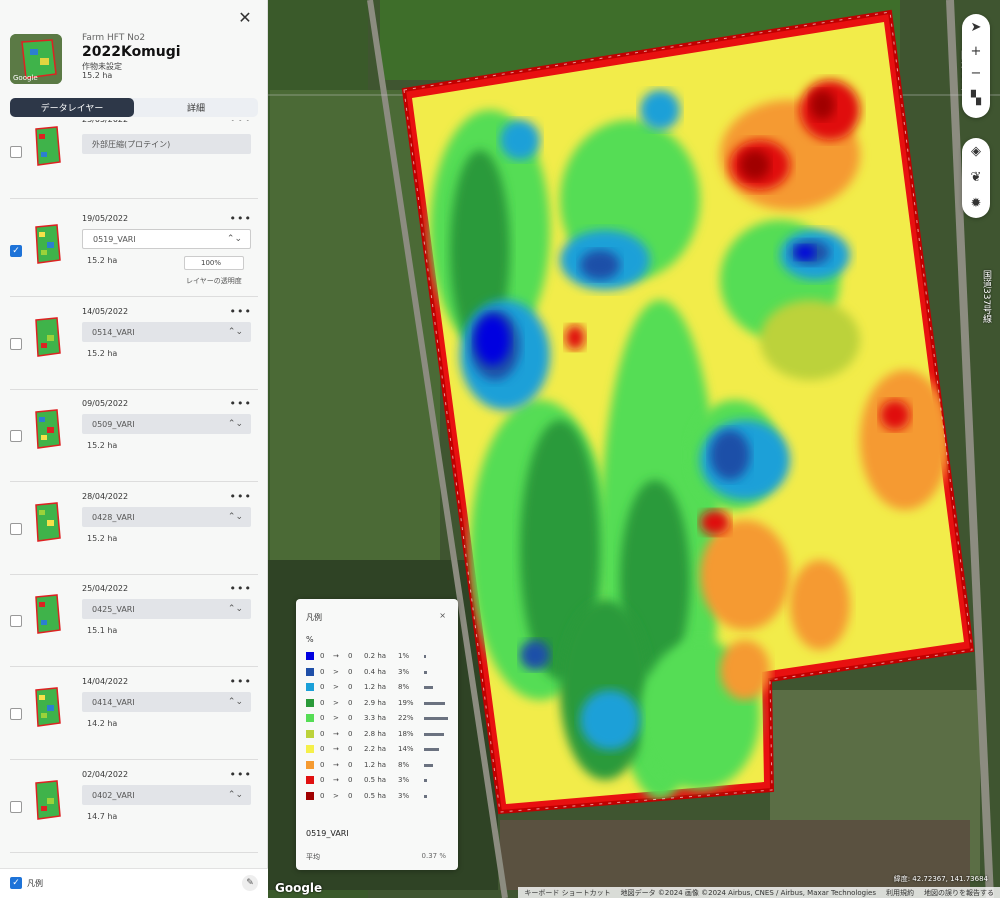  What do you see at coordinates (375, 764) in the screenshot?
I see `legend-area: 1.2 ha` at bounding box center [375, 764].